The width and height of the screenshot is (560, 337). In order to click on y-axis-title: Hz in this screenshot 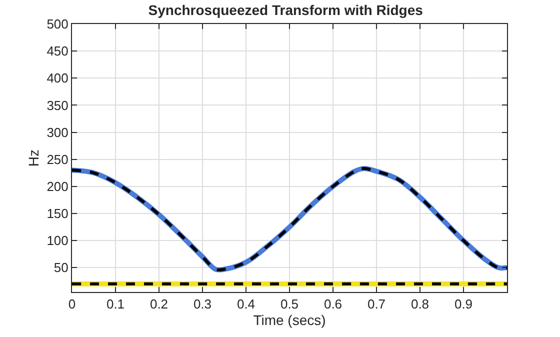, I will do `click(33, 158)`.